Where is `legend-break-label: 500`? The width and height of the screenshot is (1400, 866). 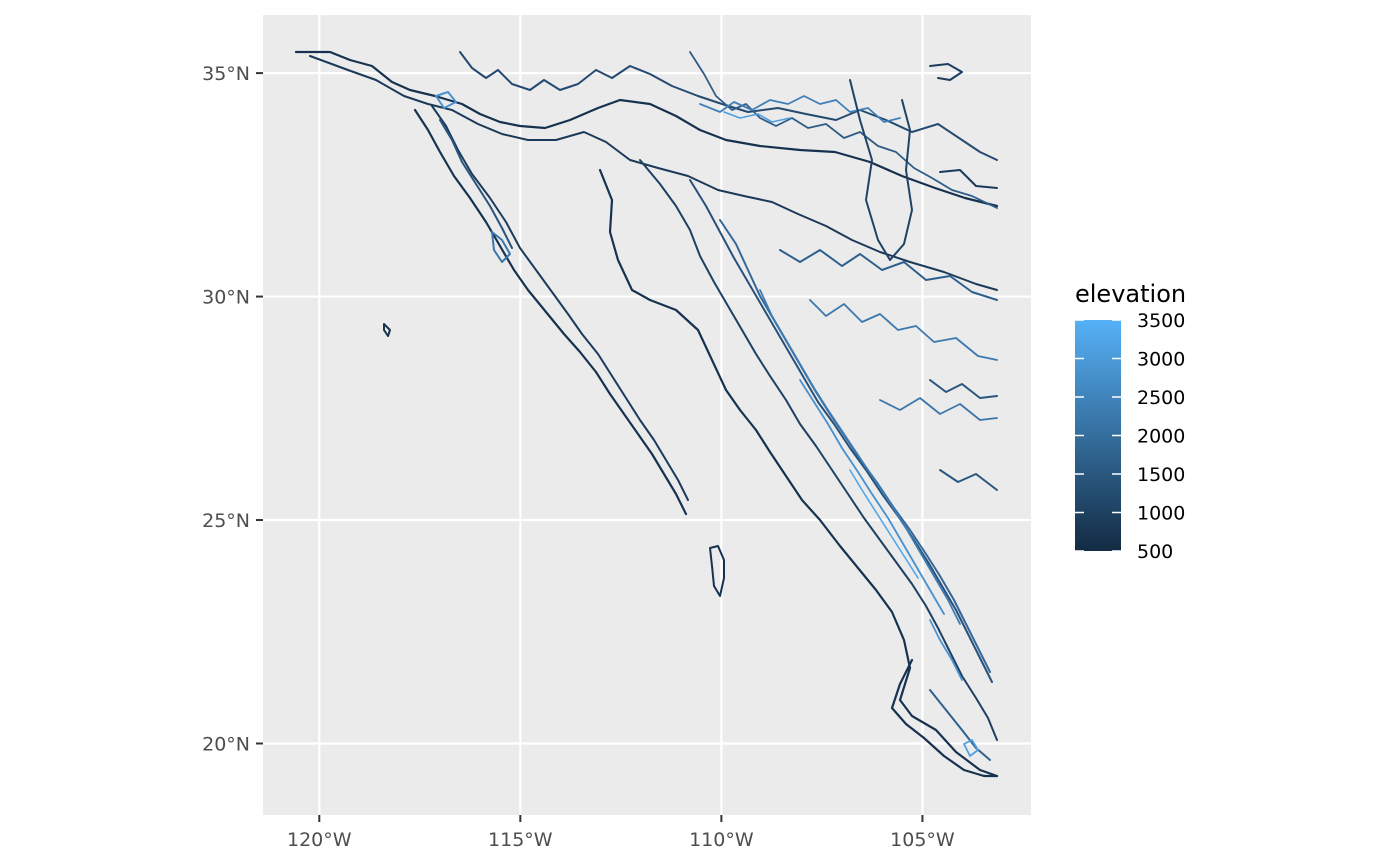 legend-break-label: 500 is located at coordinates (1155, 552).